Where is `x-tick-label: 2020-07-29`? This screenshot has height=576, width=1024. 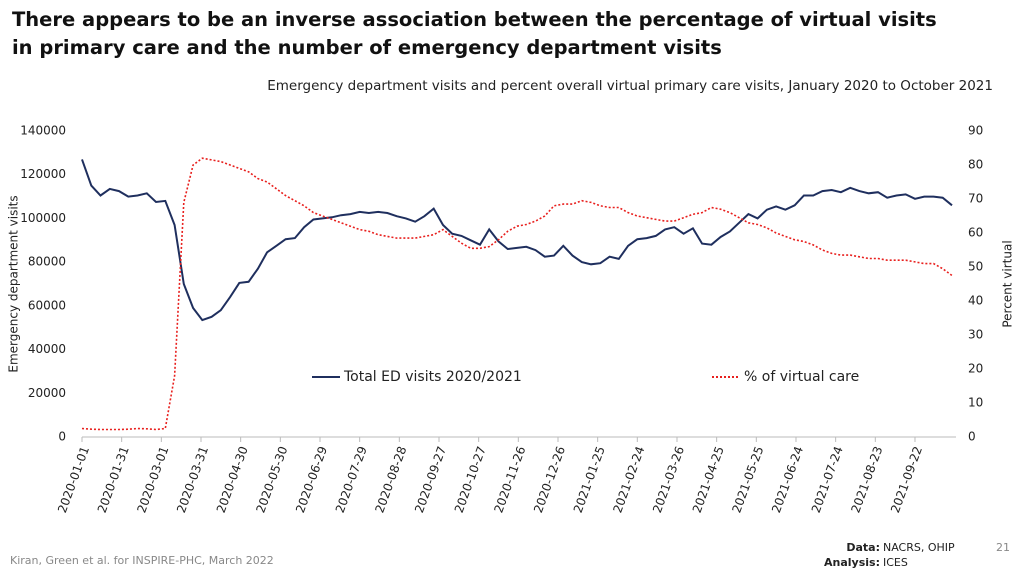 x-tick-label: 2020-07-29 is located at coordinates (351, 479).